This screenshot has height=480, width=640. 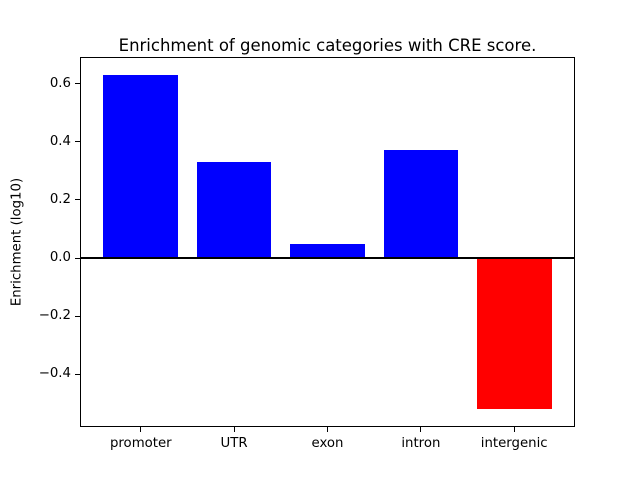 What do you see at coordinates (60, 141) in the screenshot?
I see `y-tick-label: 0.4` at bounding box center [60, 141].